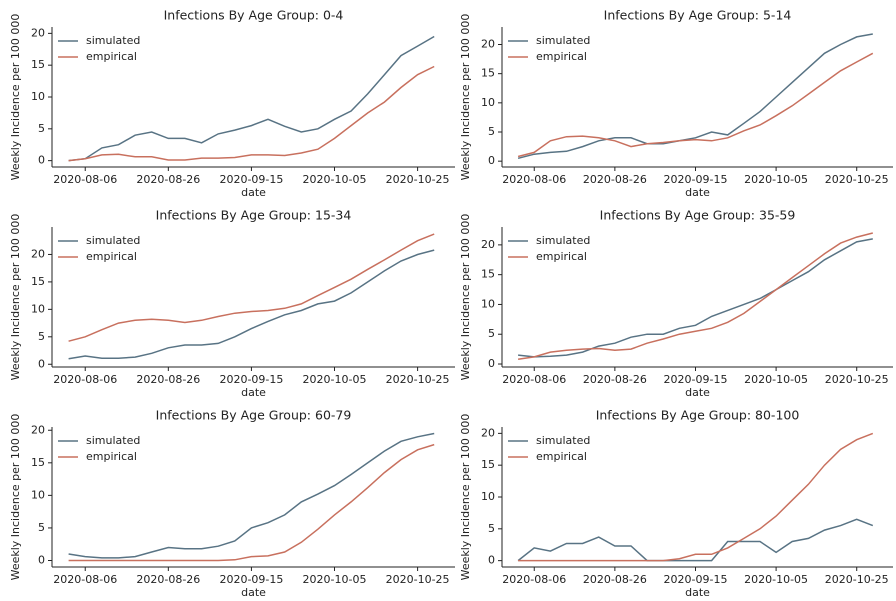 The width and height of the screenshot is (896, 601). What do you see at coordinates (254, 215) in the screenshot?
I see `chart-title: Infections By Age Group: 15-34` at bounding box center [254, 215].